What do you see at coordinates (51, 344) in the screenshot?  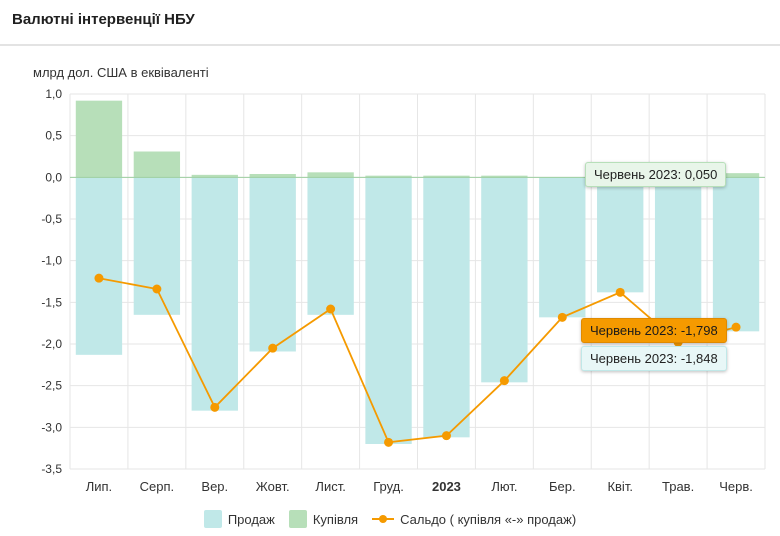 I see `y-tick-label: -2,0` at bounding box center [51, 344].